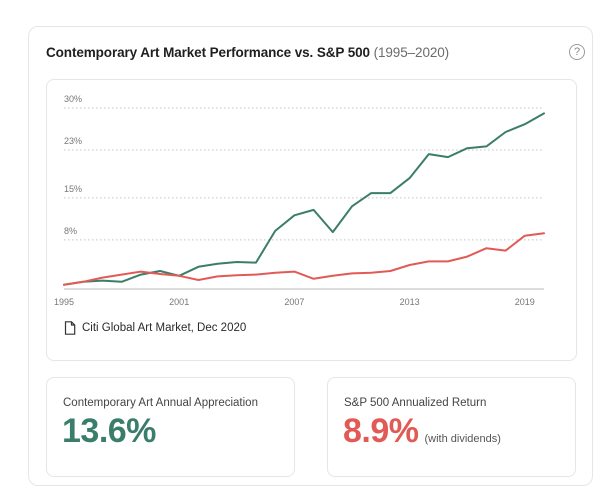 This screenshot has width=598, height=486. I want to click on source-attribution: Citi Global Art Market, Dec 2020, so click(155, 328).